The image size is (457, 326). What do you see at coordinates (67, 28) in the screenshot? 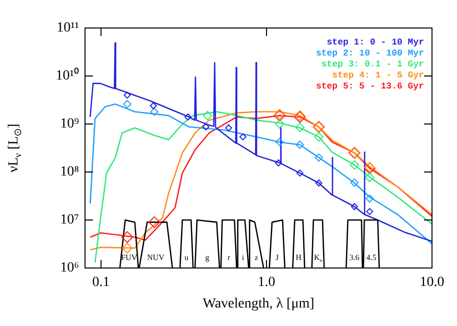
I see `y-tick-label: 10¹¹` at bounding box center [67, 28].